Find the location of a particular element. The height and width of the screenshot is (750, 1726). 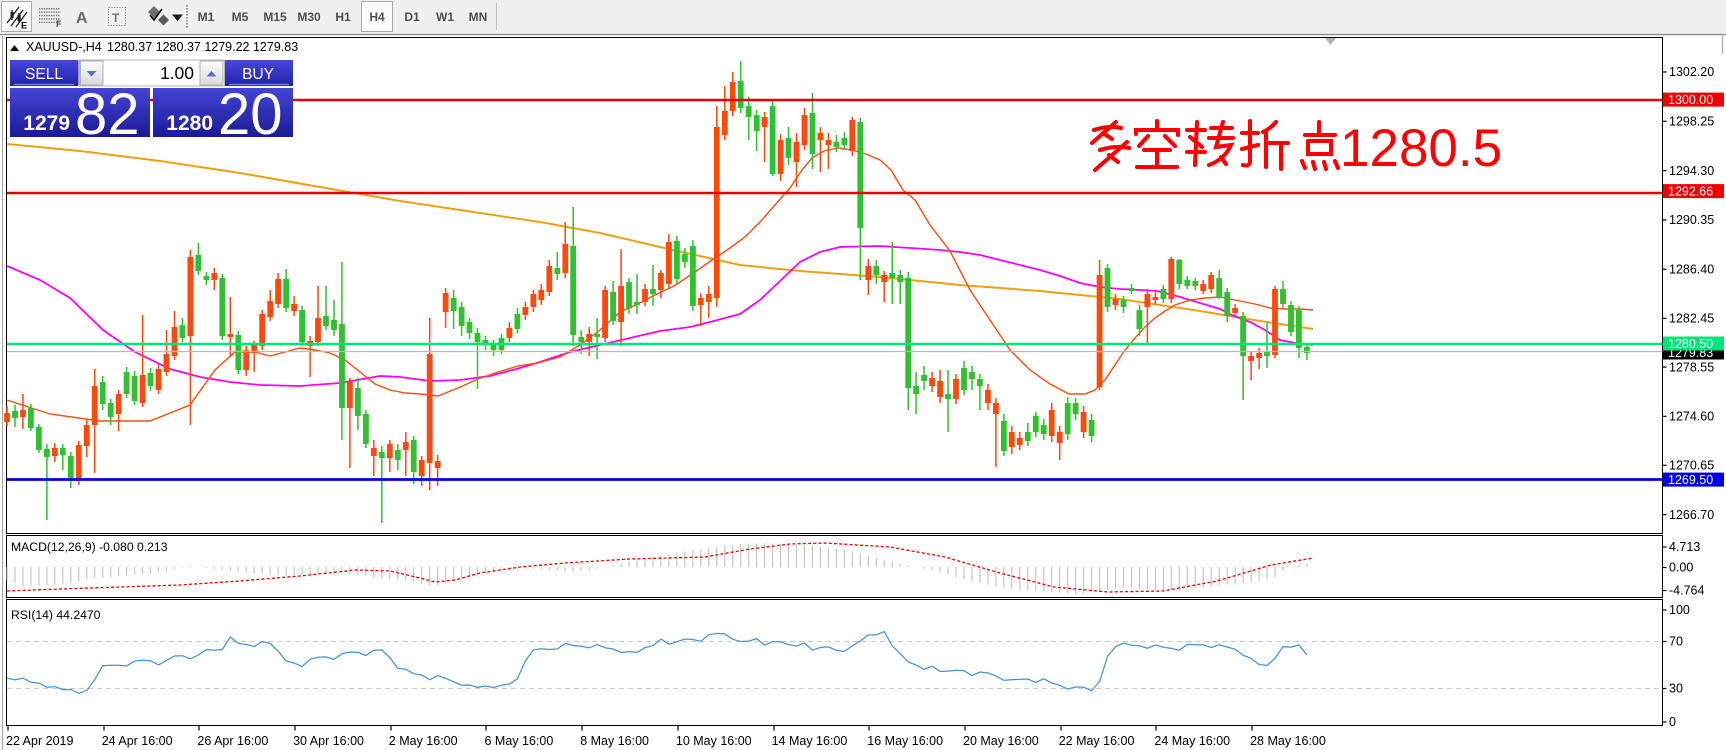

svg-text: A is located at coordinates (82, 18).